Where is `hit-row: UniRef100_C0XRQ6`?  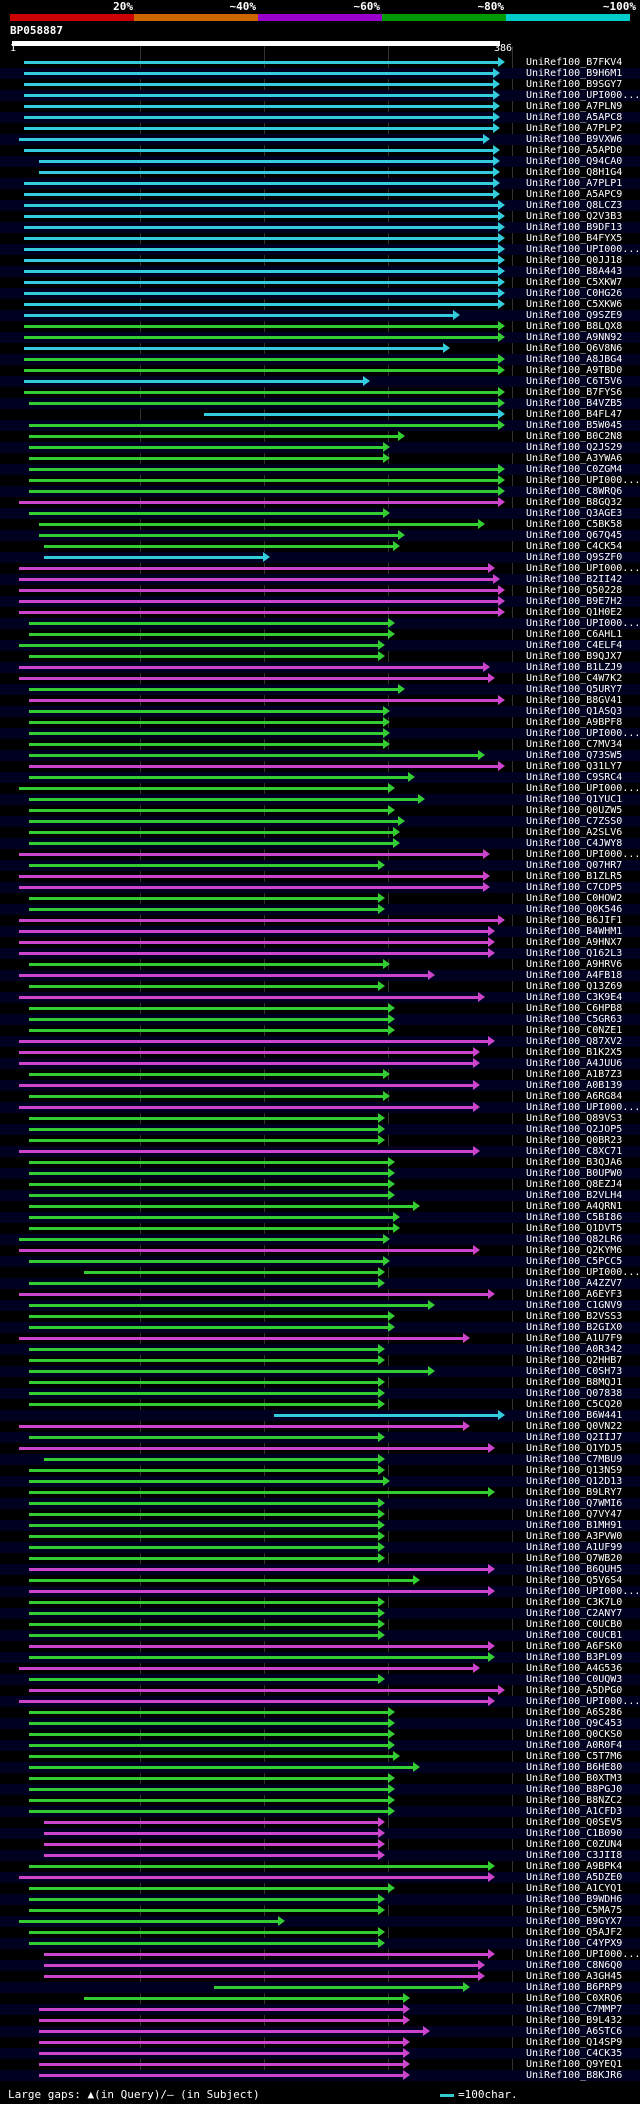 hit-row: UniRef100_C0XRQ6 is located at coordinates (320, 1998).